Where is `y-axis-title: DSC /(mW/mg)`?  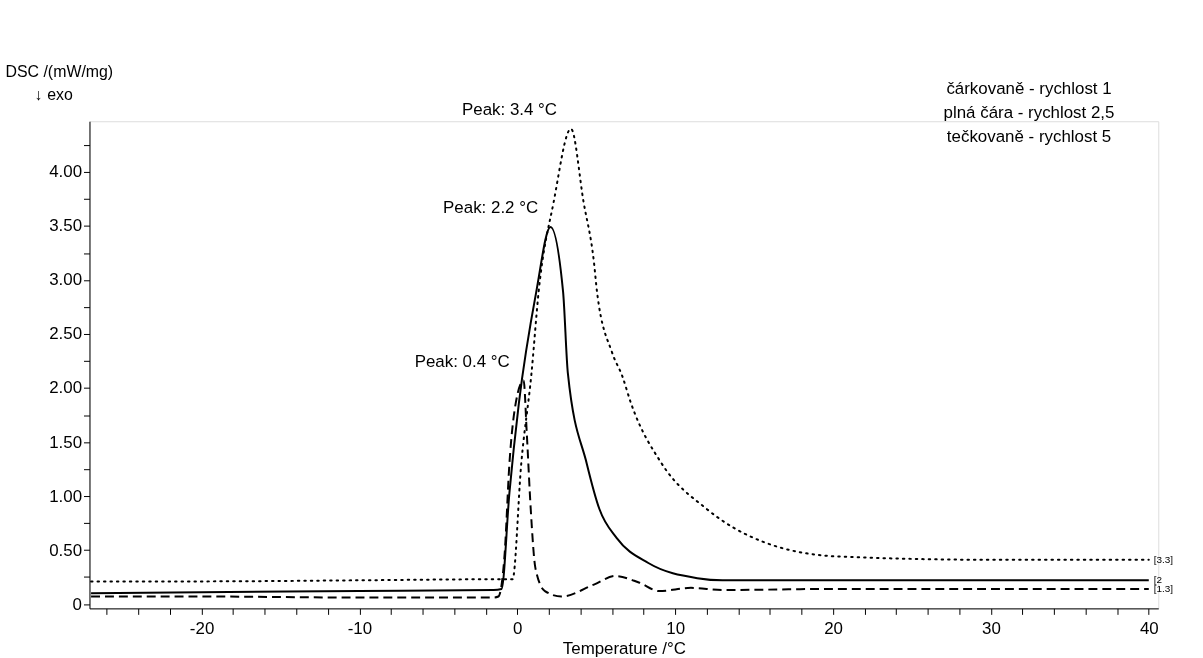 y-axis-title: DSC /(mW/mg) is located at coordinates (59, 71).